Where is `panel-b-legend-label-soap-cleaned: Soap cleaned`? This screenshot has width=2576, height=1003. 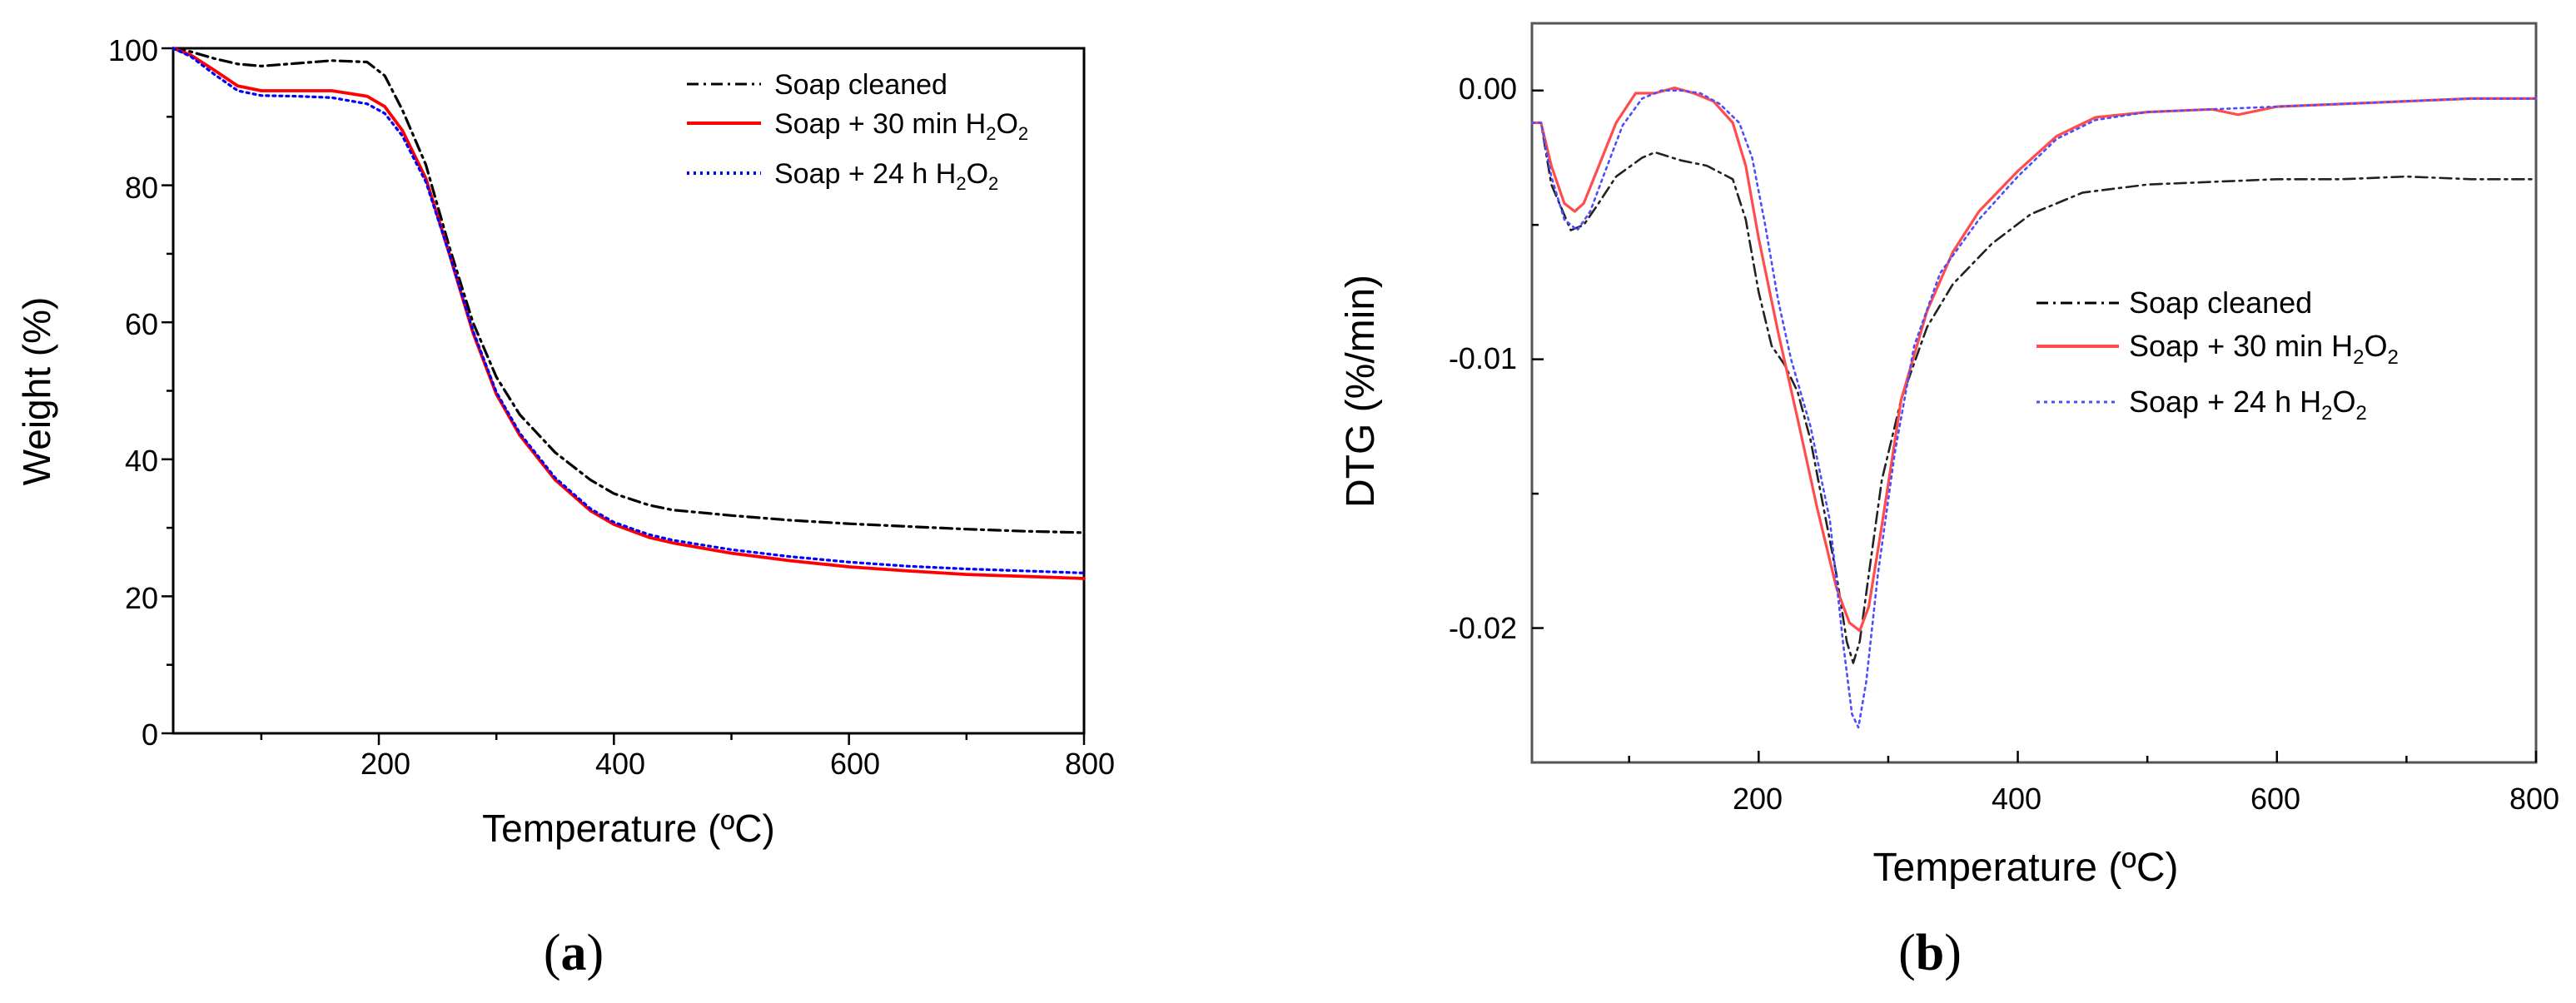
panel-b-legend-label-soap-cleaned: Soap cleaned is located at coordinates (2220, 303).